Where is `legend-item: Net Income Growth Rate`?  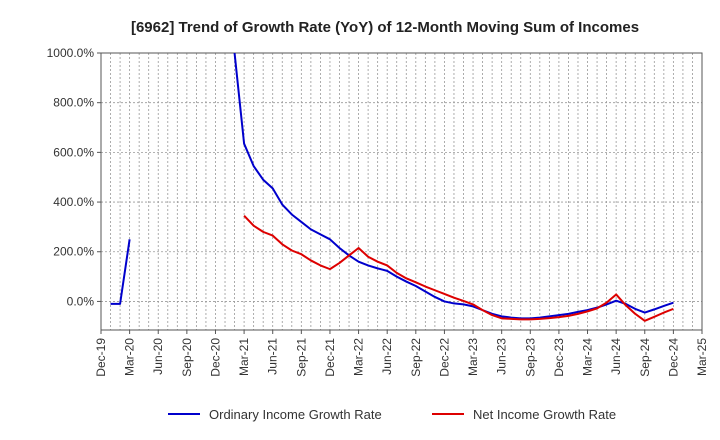
legend-item: Net Income Growth Rate is located at coordinates (524, 414).